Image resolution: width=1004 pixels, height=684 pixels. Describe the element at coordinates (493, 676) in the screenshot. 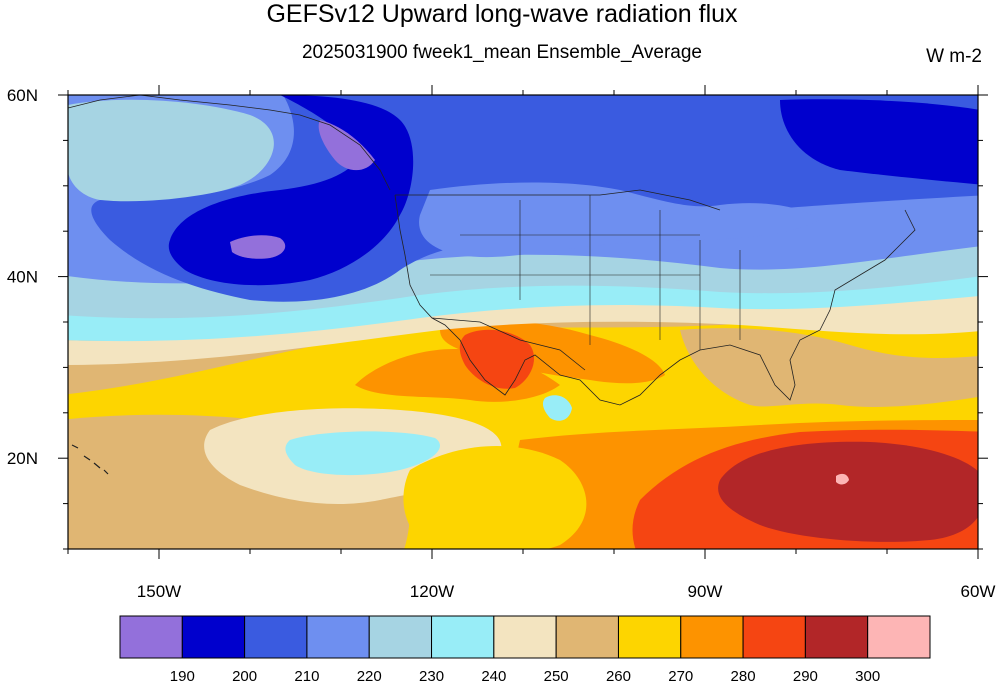

I see `colorbar-label: 240` at that location.